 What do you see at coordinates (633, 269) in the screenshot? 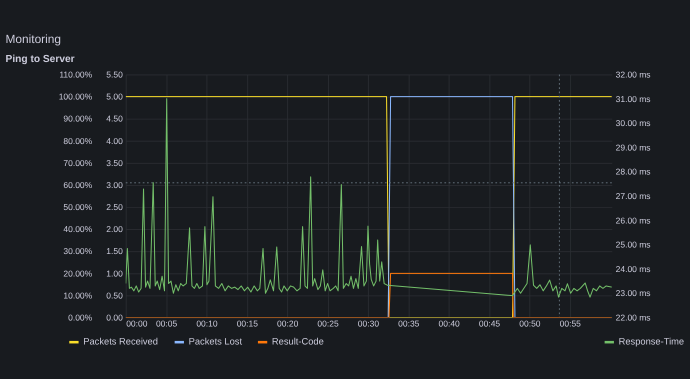
I see `y3-tick-label: 24.00 ms` at bounding box center [633, 269].